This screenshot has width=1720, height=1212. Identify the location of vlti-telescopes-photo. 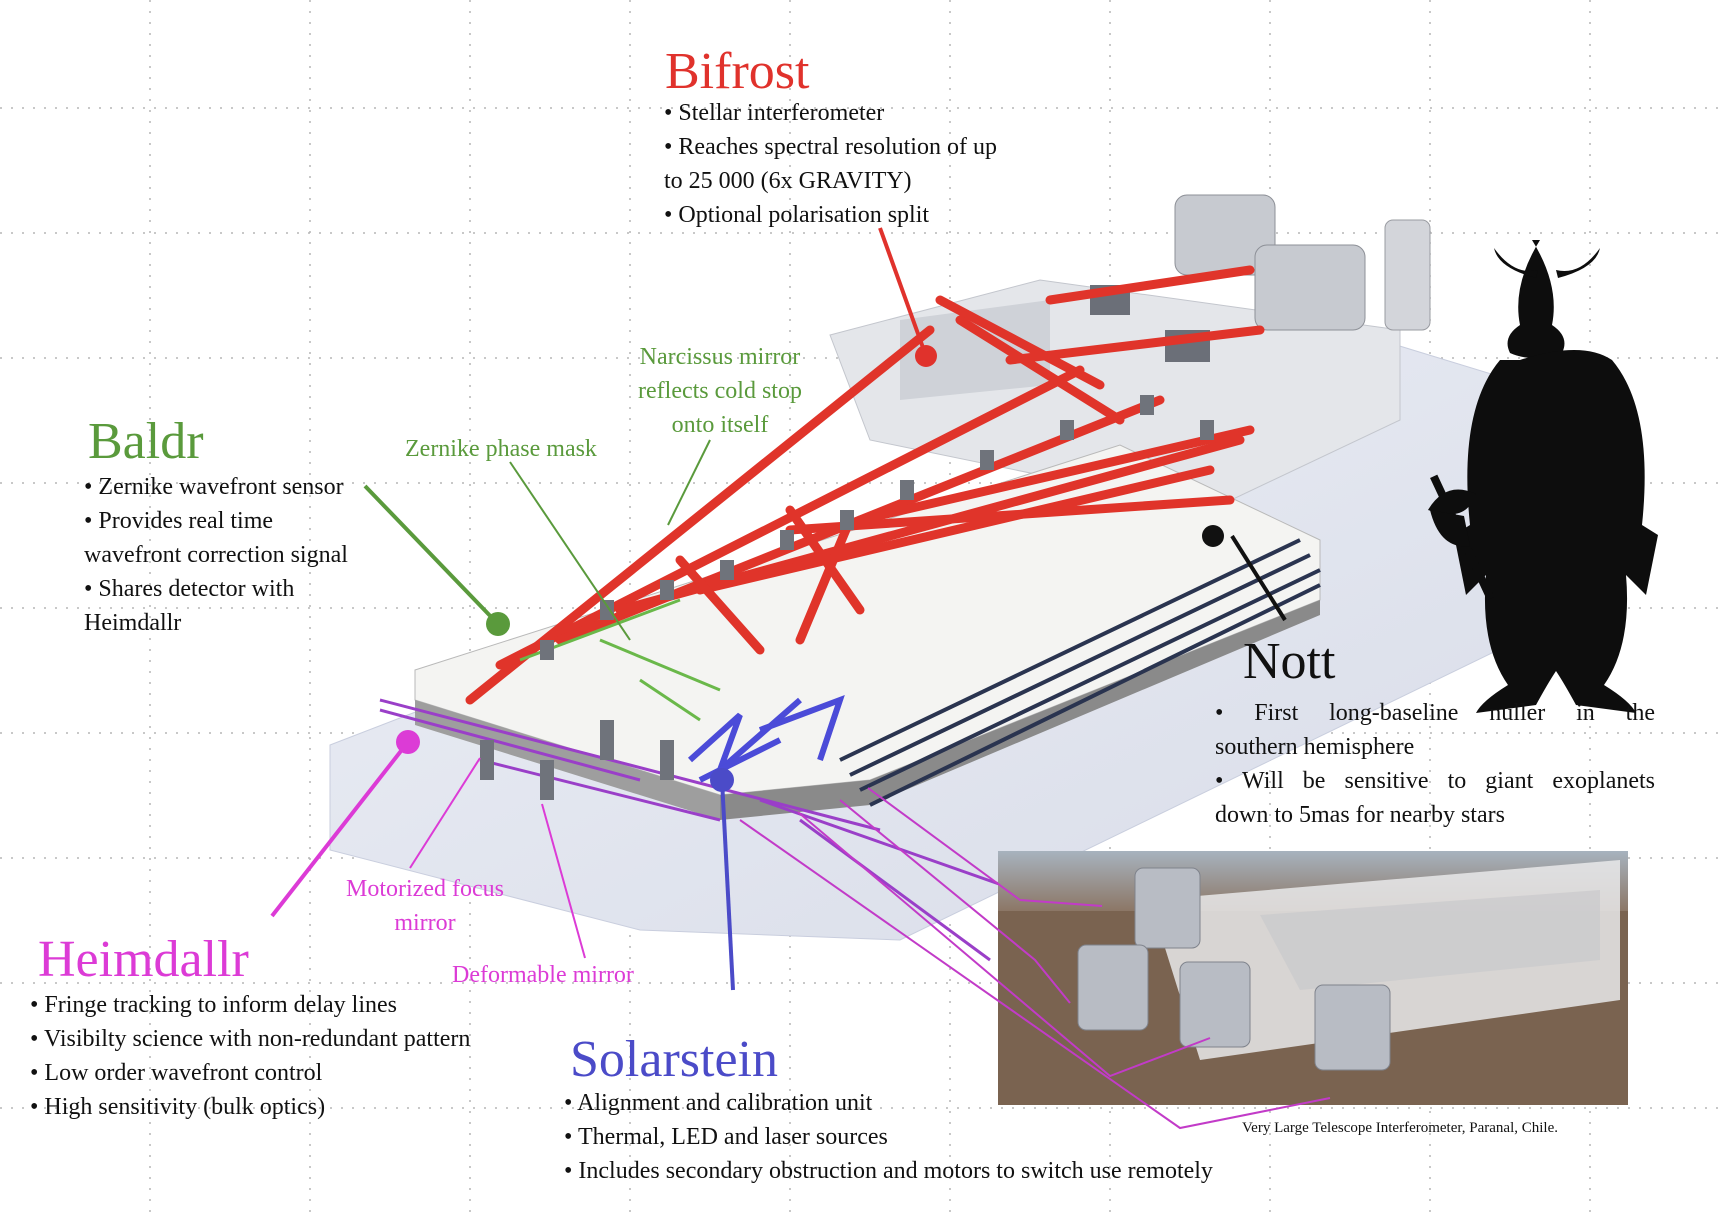
(1313, 978).